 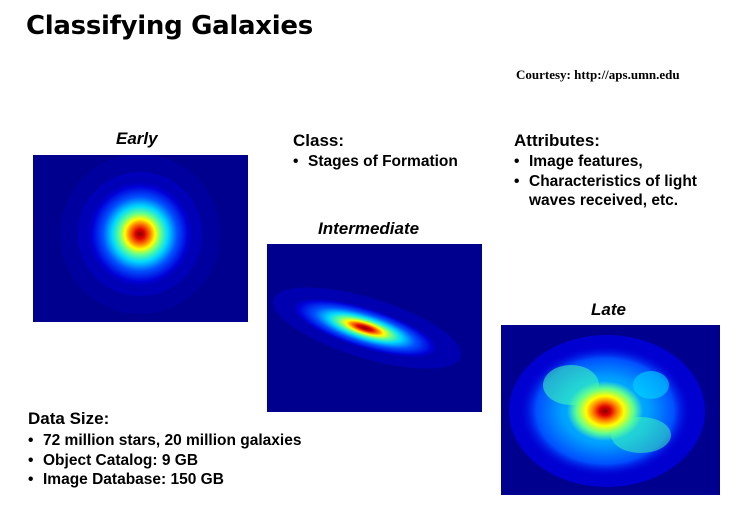 What do you see at coordinates (164, 441) in the screenshot?
I see `data-size-item: 72 million stars, 20 million galaxies` at bounding box center [164, 441].